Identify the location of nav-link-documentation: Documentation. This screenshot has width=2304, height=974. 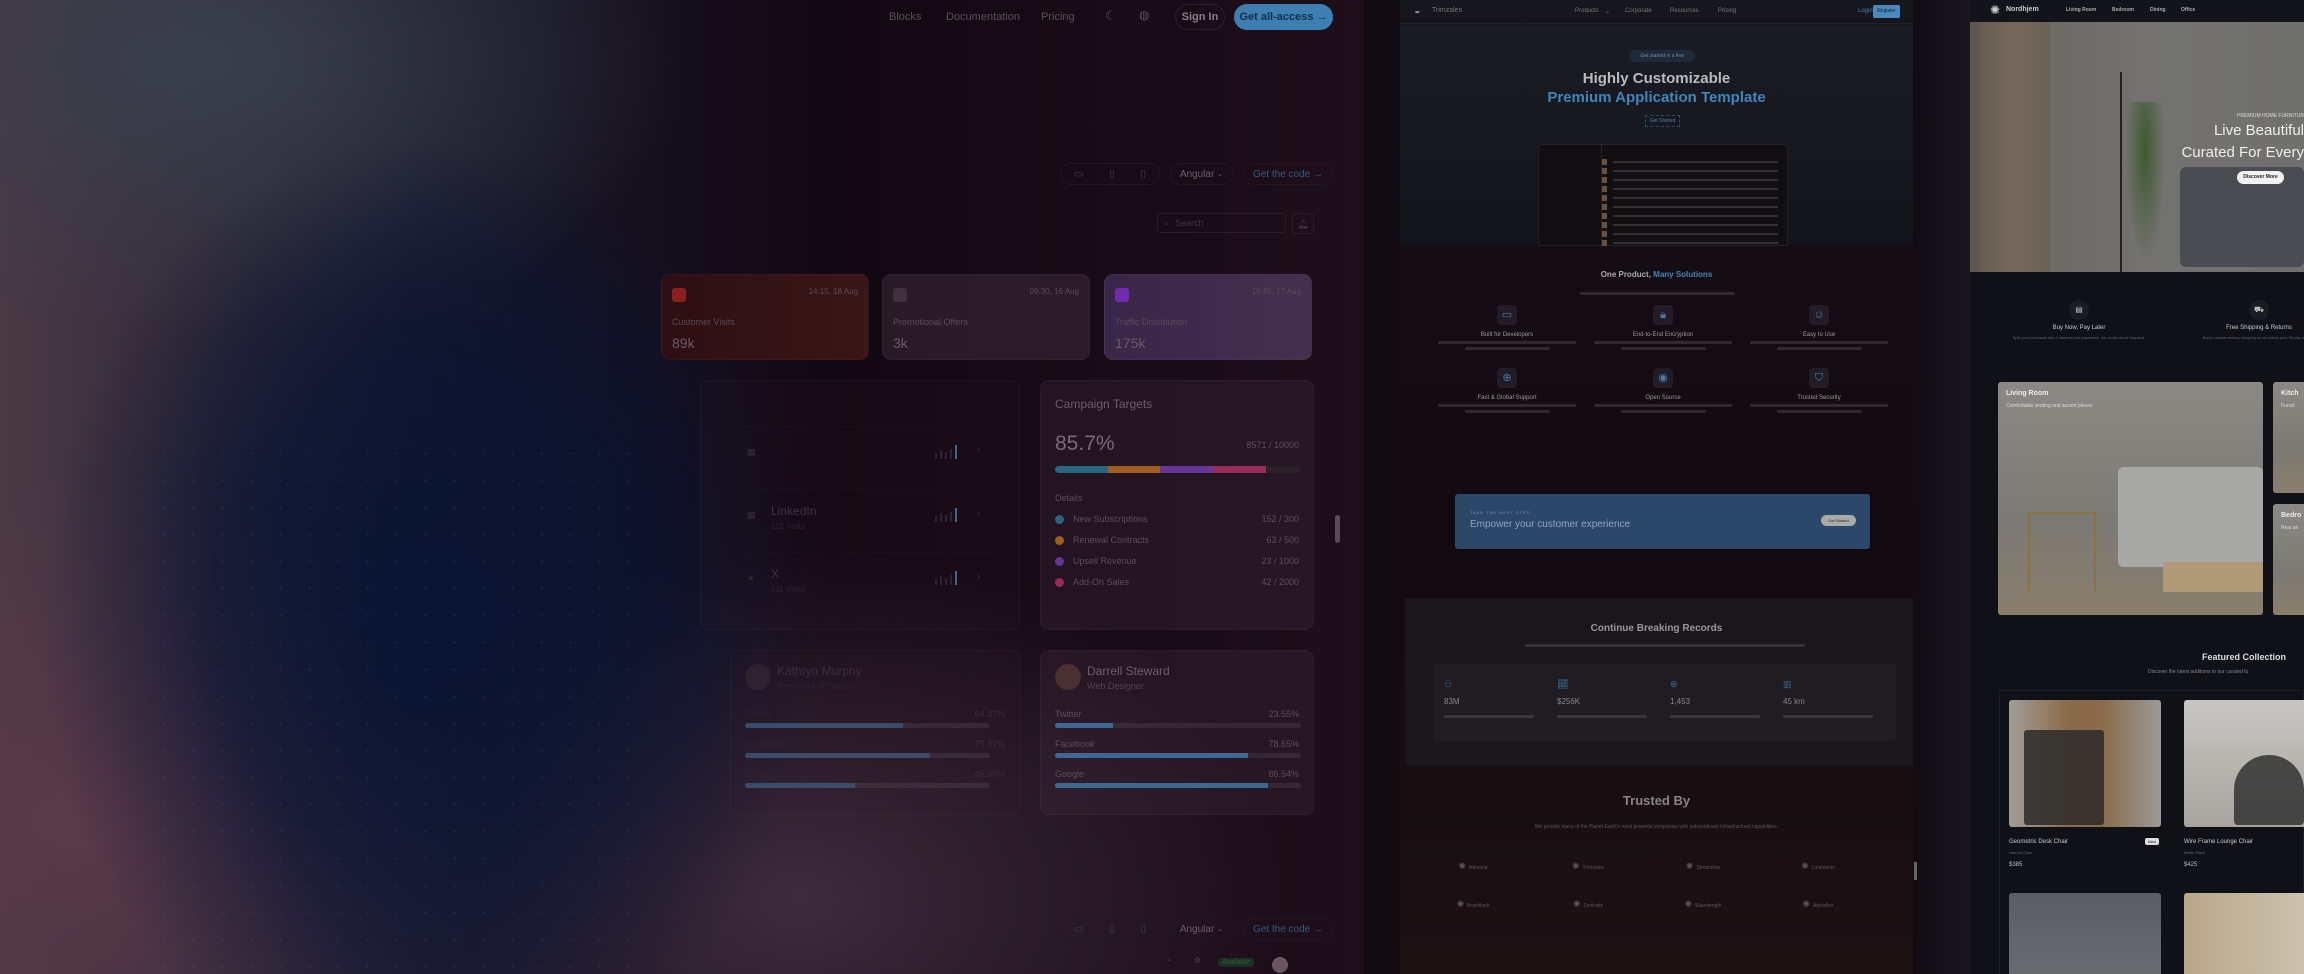
(983, 17).